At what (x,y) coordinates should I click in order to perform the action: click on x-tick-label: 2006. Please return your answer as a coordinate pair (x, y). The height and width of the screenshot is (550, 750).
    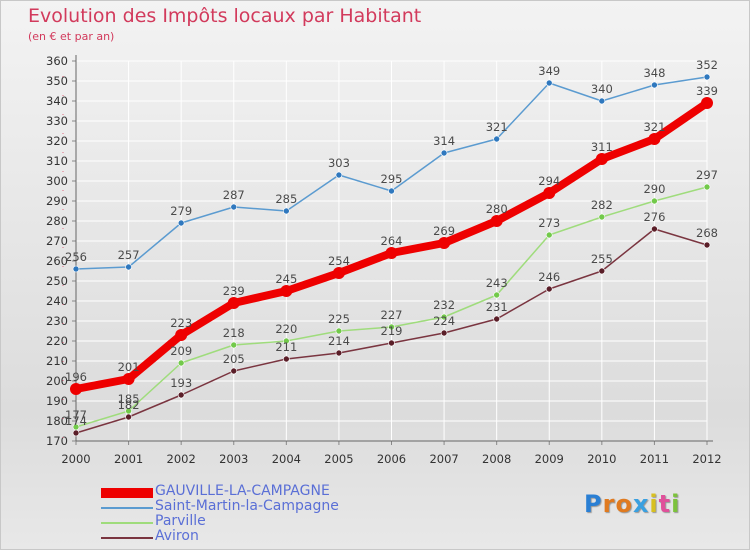
    Looking at the image, I should click on (391, 459).